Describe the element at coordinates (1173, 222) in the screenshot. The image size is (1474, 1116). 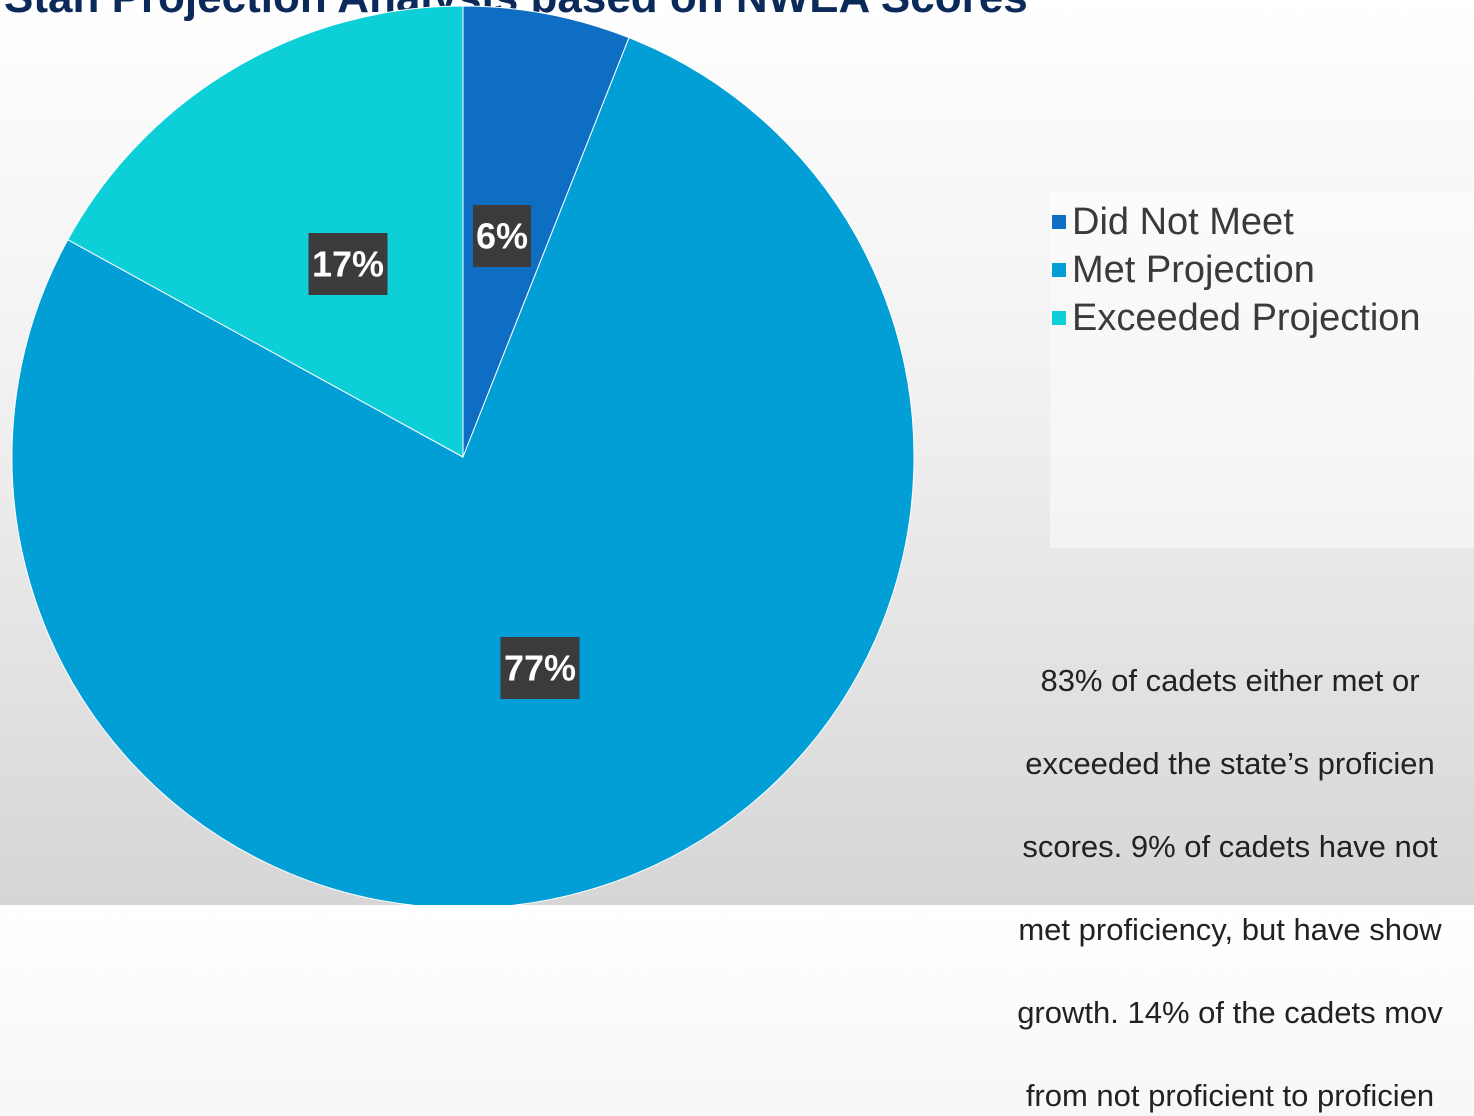
I see `legend-item-did-not-meet: Did Not Meet` at that location.